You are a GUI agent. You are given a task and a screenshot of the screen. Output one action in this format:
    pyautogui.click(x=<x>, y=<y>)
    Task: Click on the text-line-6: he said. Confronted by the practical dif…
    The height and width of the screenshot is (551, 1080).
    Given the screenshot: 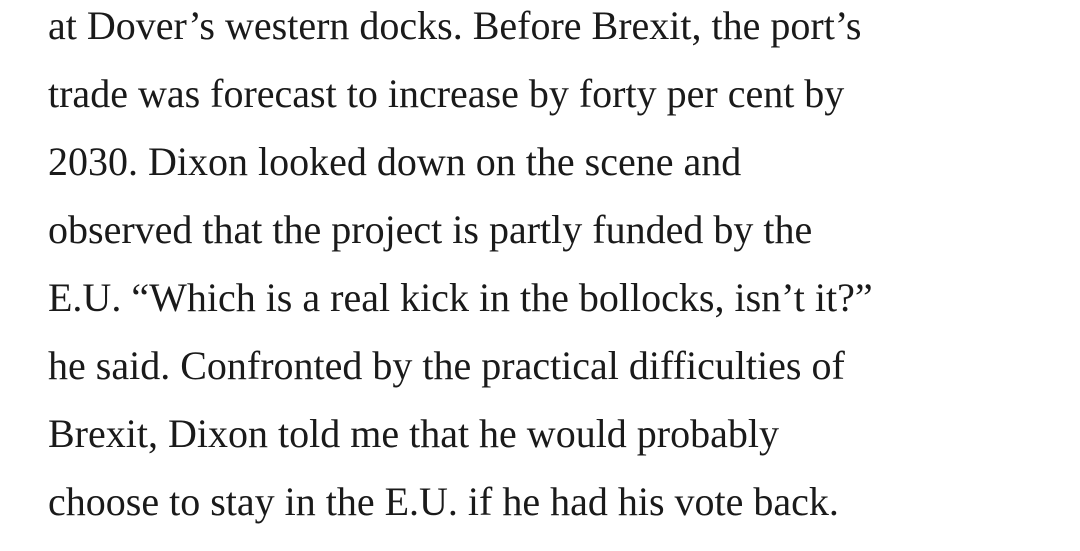 What is the action you would take?
    pyautogui.click(x=446, y=365)
    